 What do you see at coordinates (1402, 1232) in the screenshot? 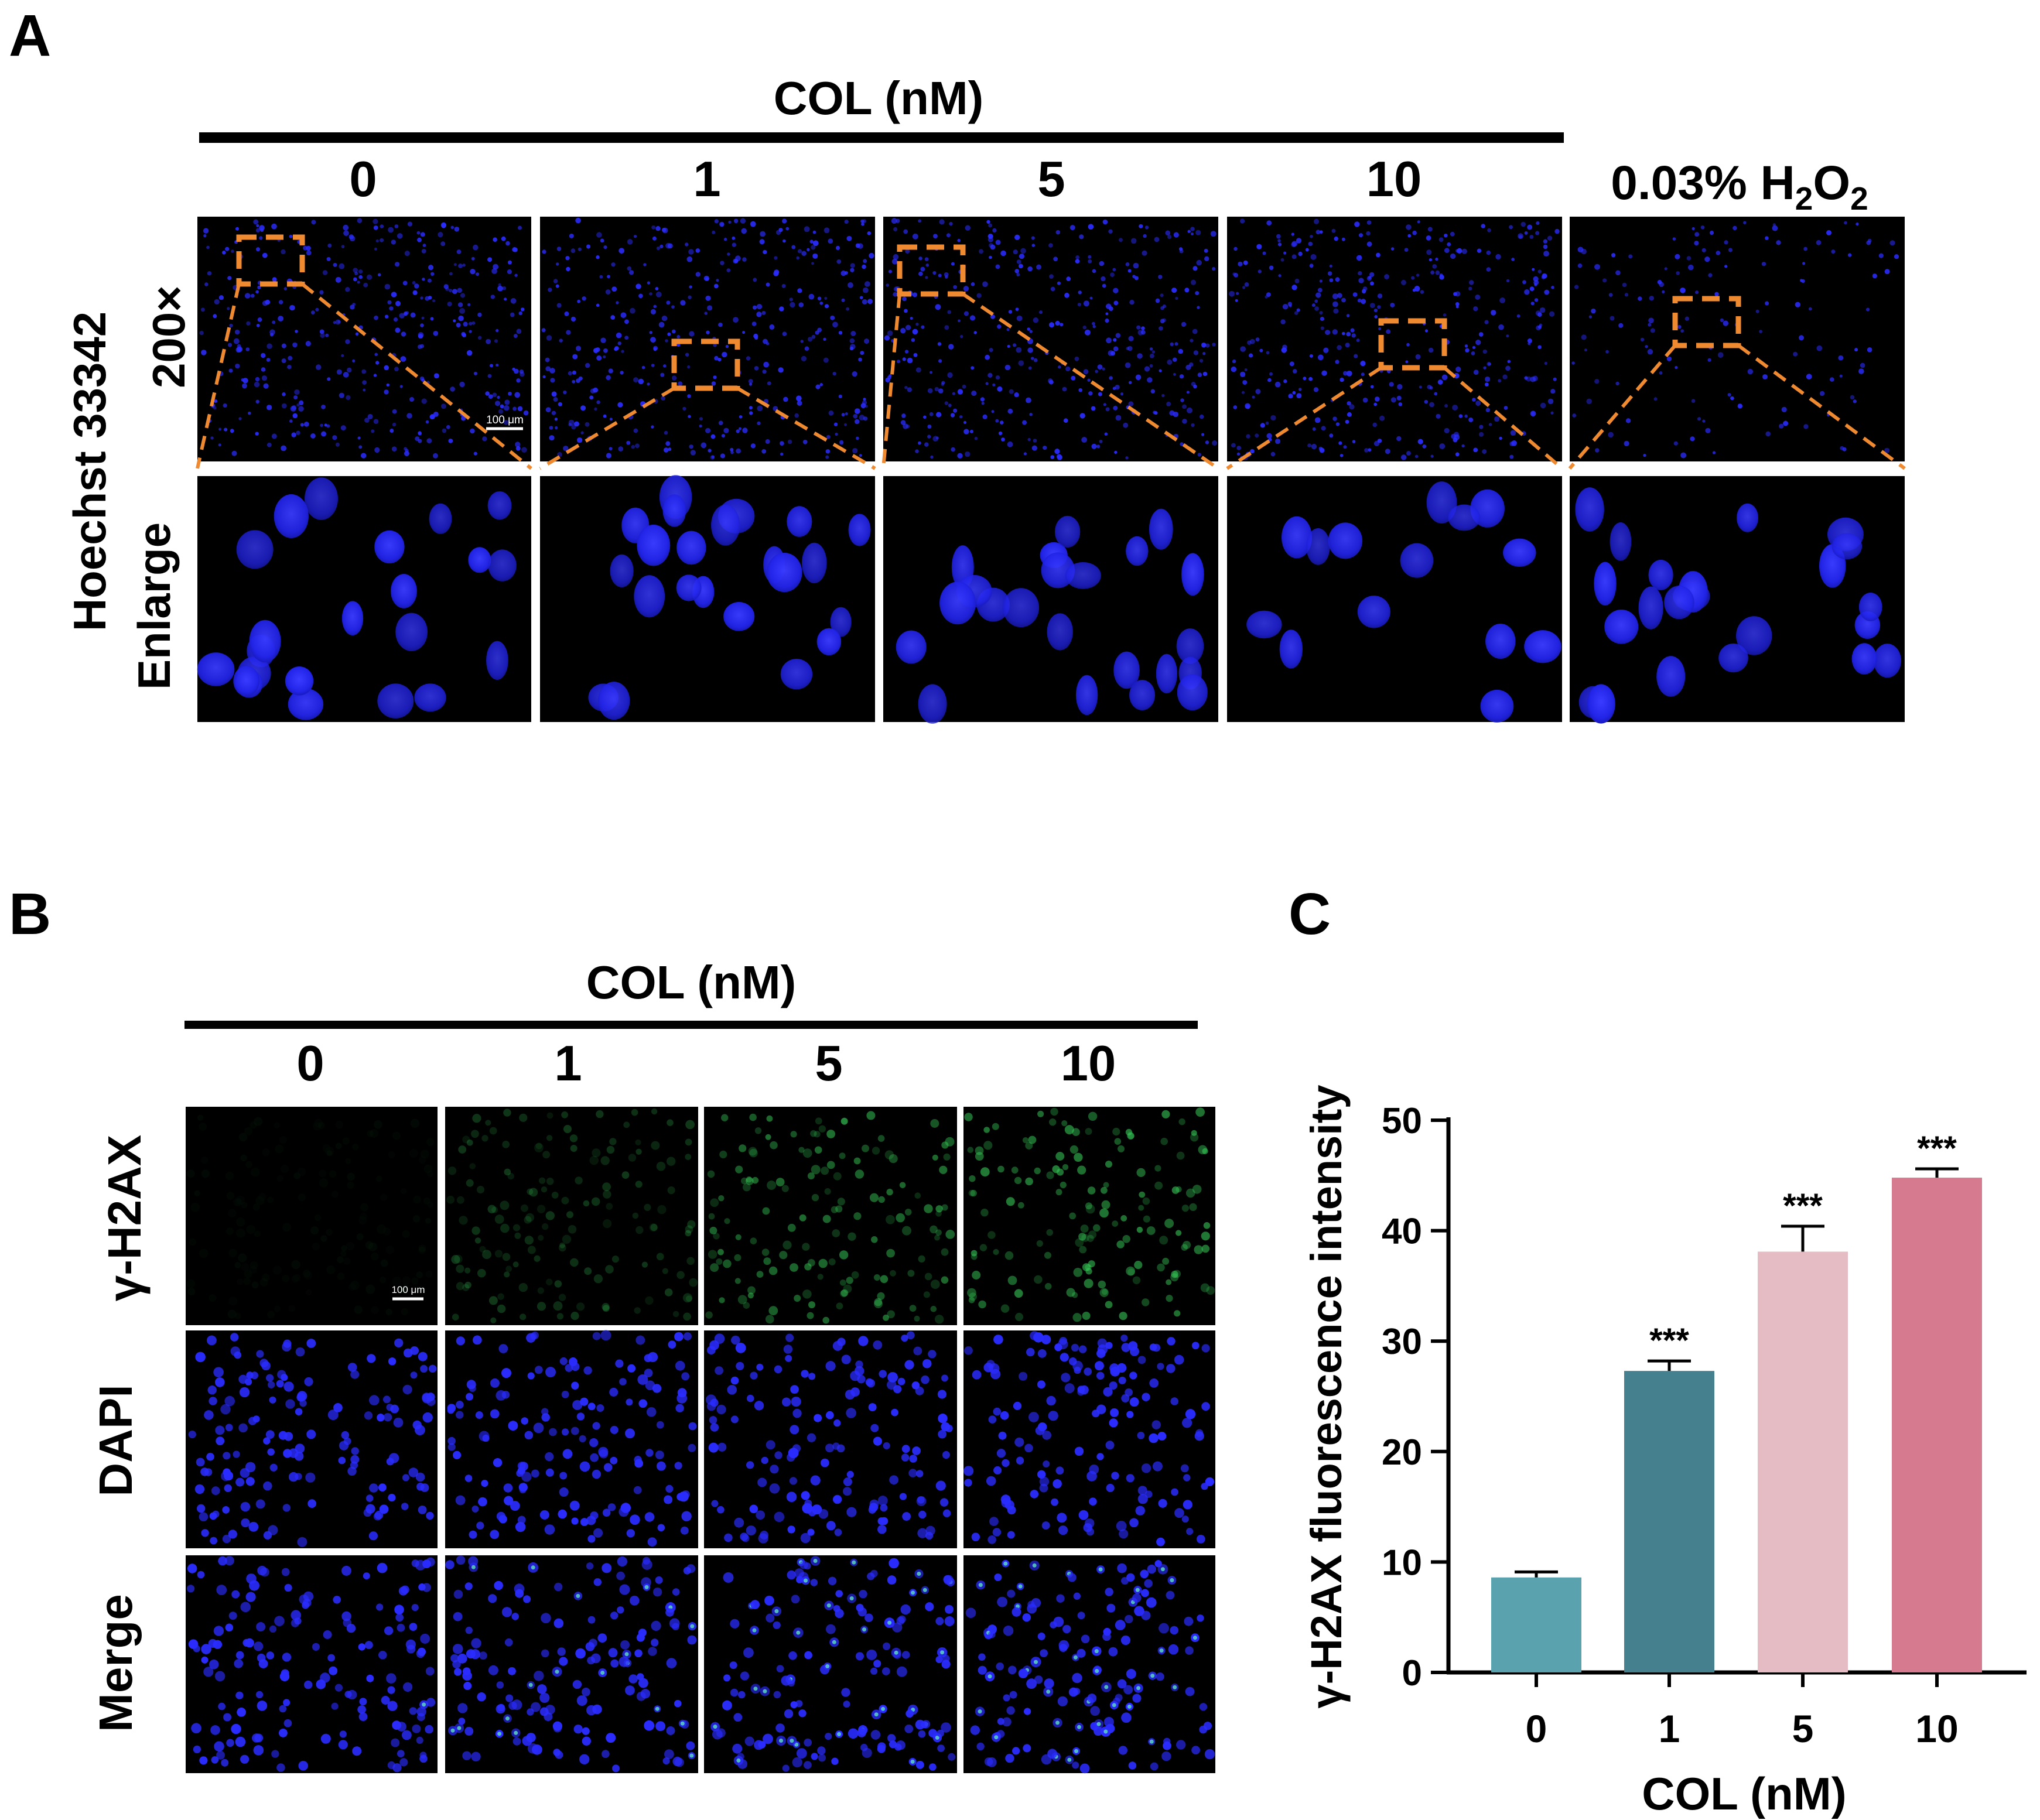
I see `y-tick-label: 40` at bounding box center [1402, 1232].